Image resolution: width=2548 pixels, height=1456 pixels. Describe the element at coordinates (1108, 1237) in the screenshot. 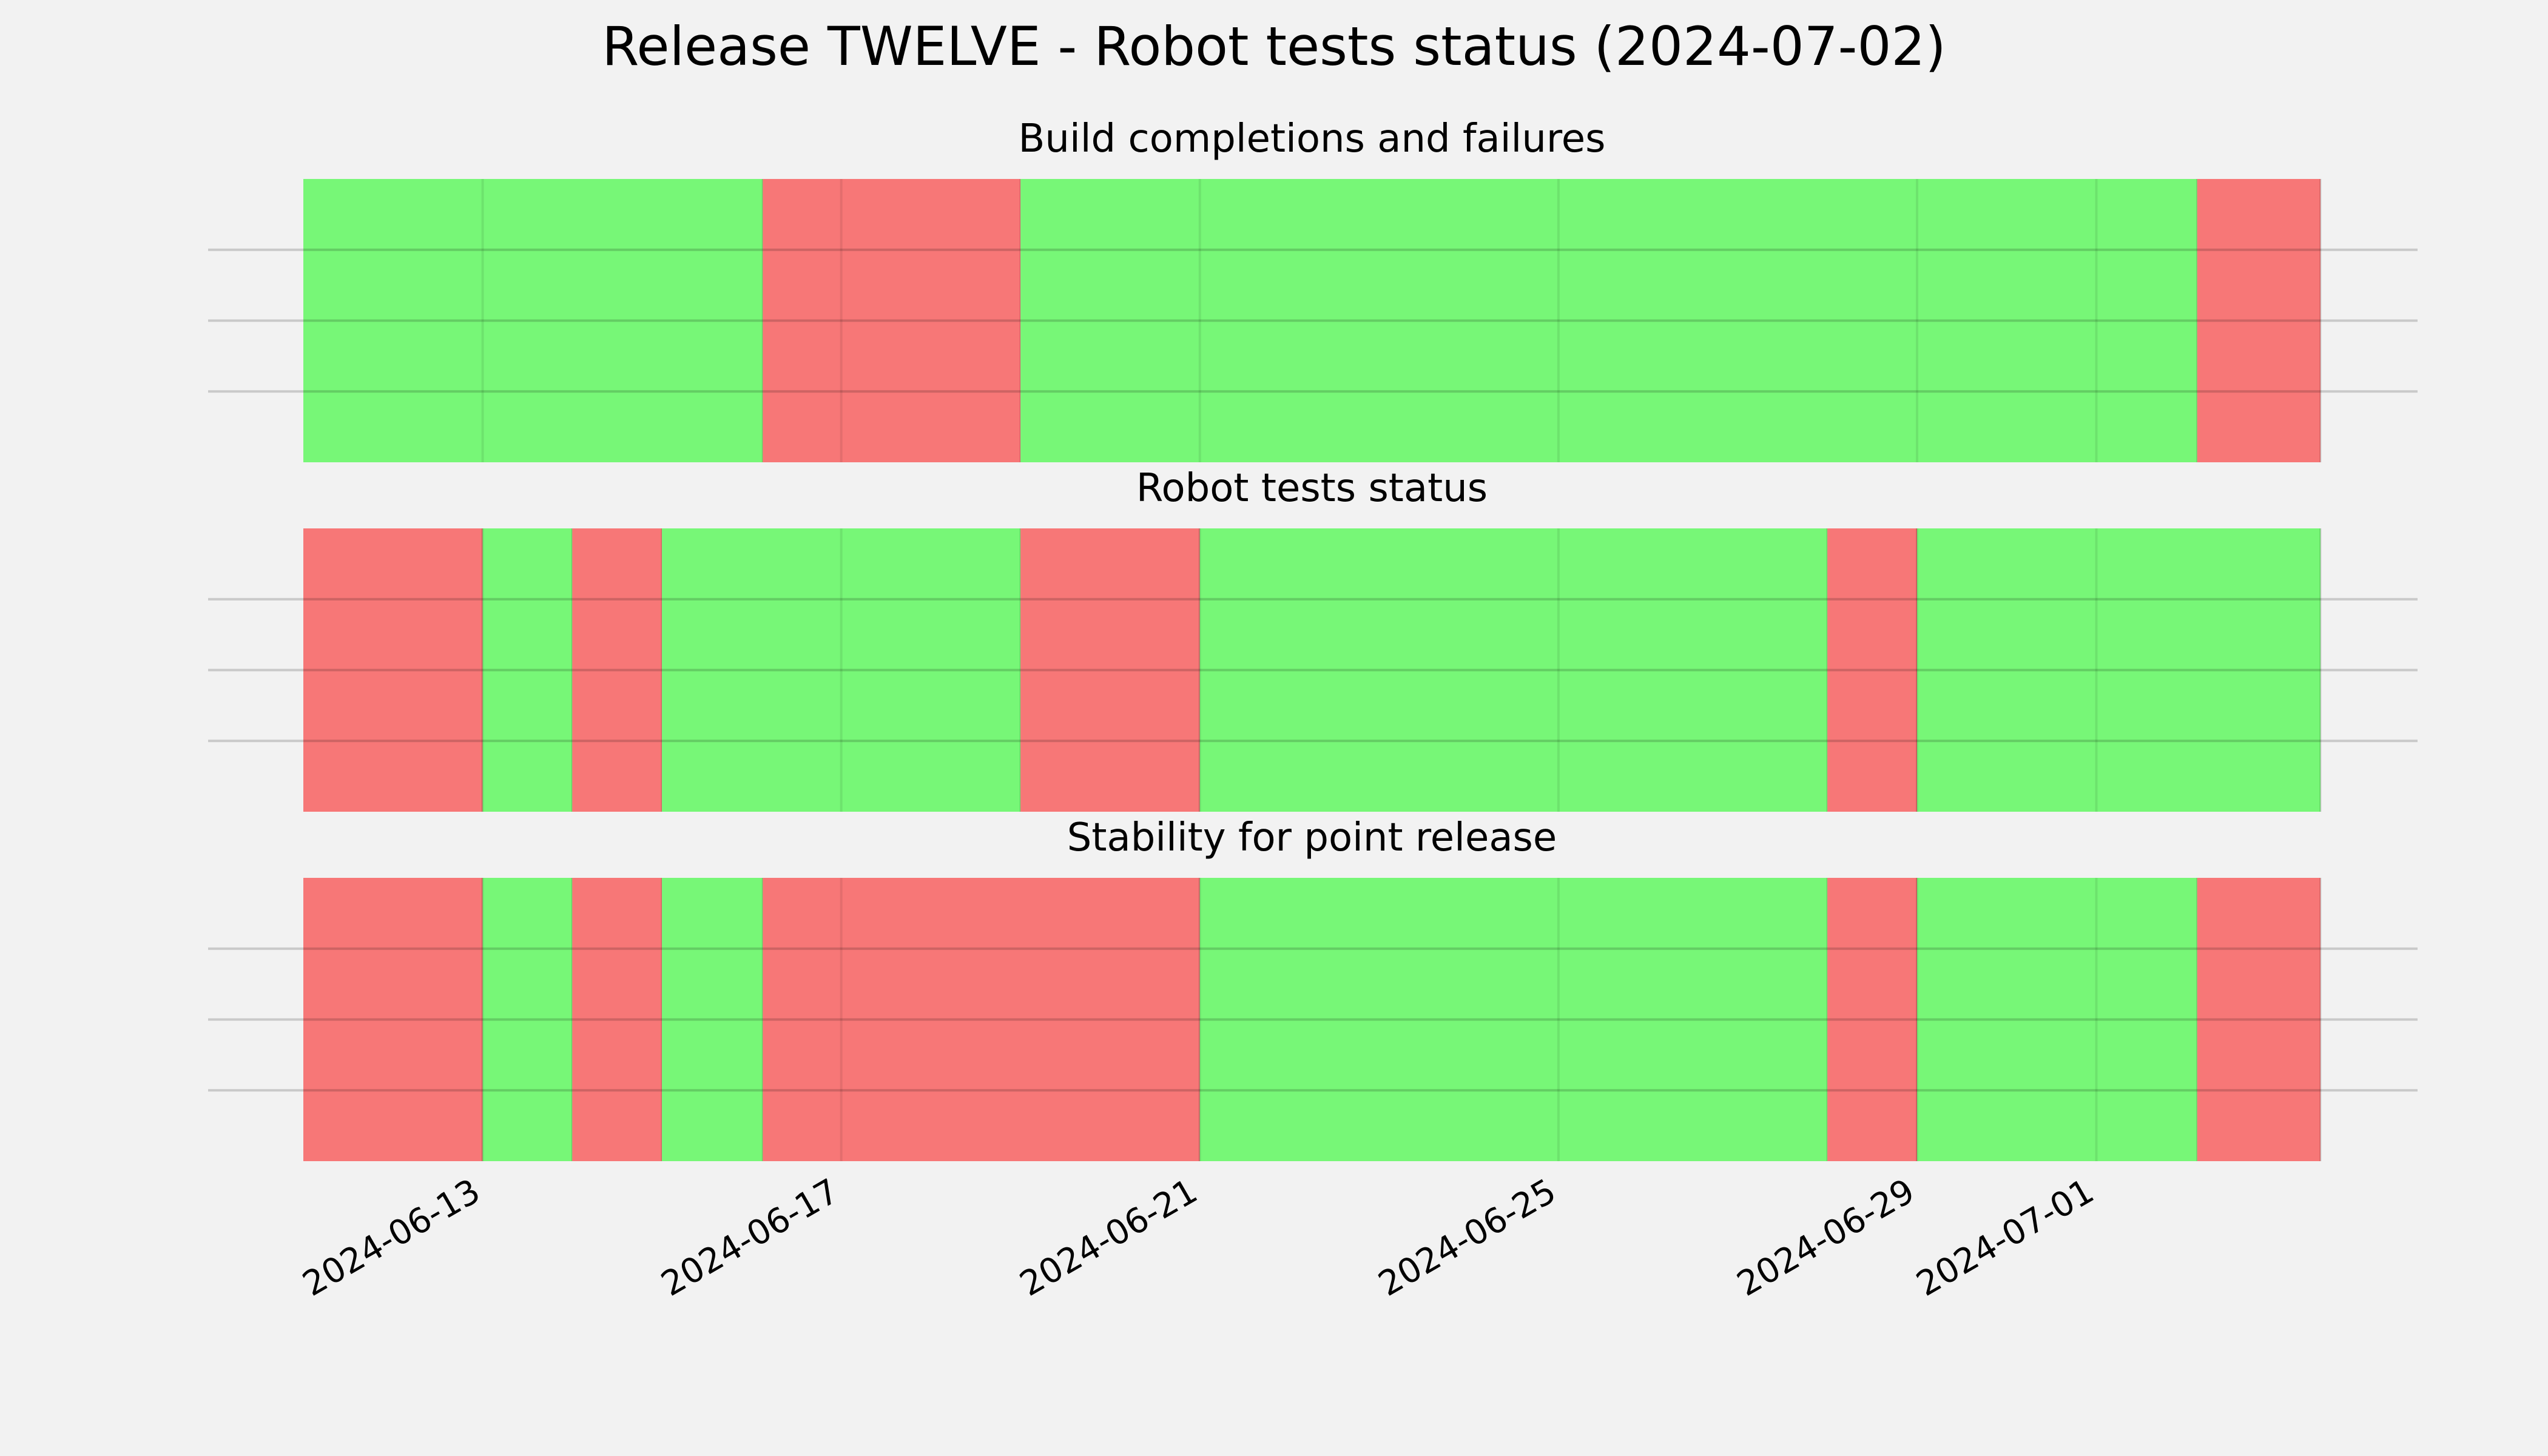

I see `x-tick-label: 2024-06-21` at that location.